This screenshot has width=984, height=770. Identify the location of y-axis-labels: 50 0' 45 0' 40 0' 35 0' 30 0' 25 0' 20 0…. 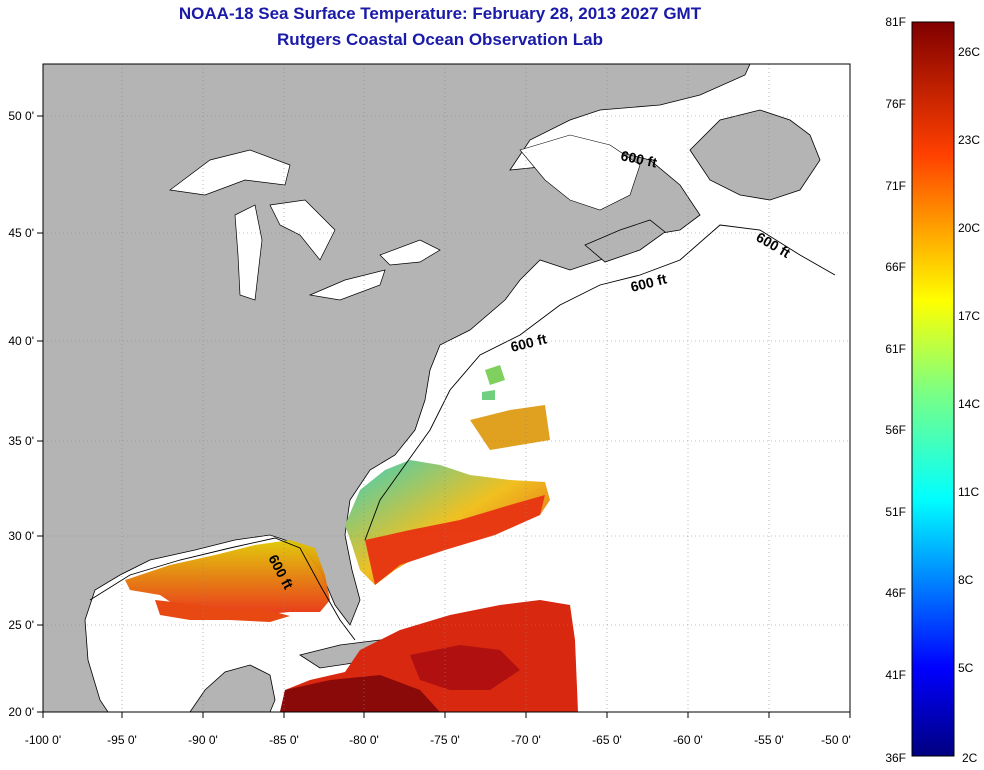
(21, 414).